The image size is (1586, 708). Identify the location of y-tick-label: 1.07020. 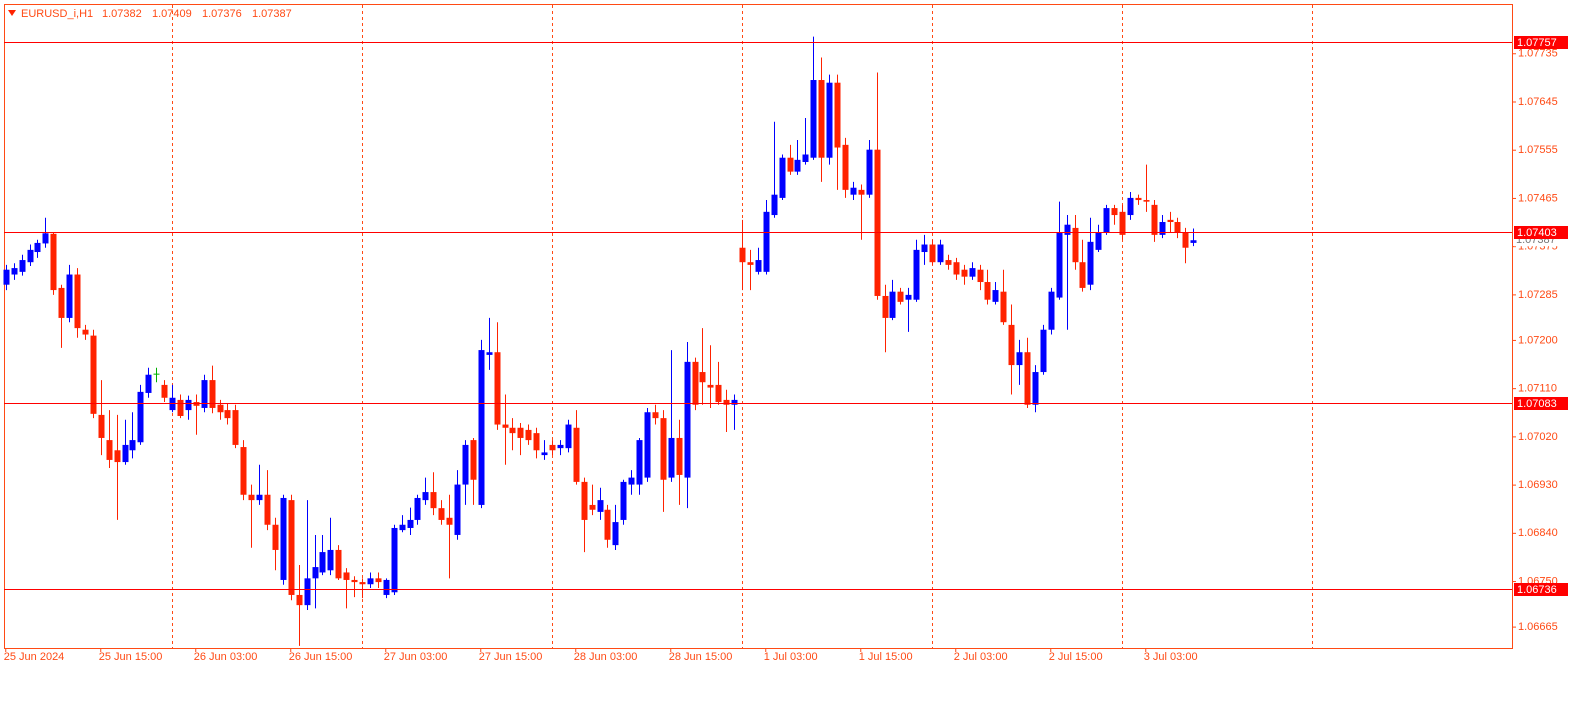
(1538, 437).